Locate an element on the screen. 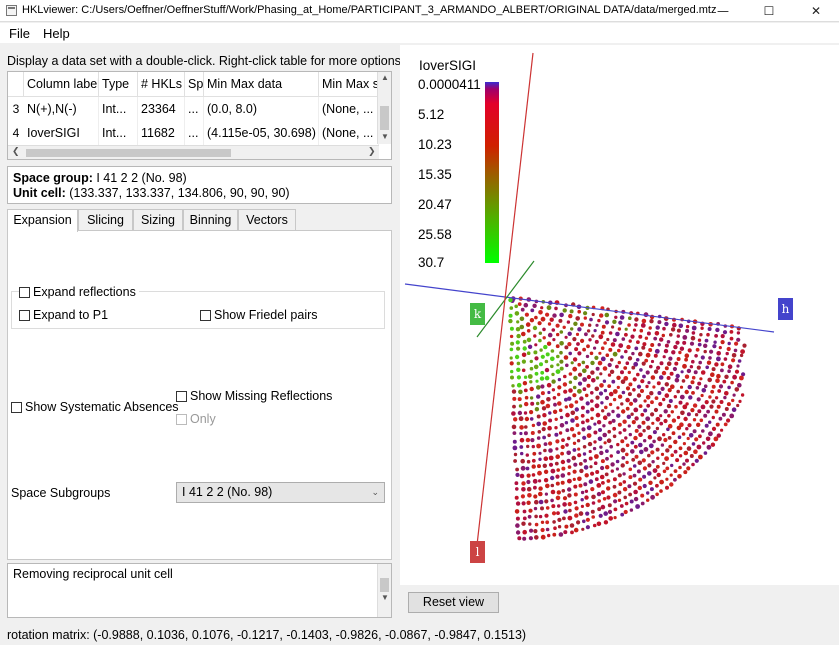 The height and width of the screenshot is (645, 839). show-friedel-checkbox: Show Friedel pairs is located at coordinates (259, 315).